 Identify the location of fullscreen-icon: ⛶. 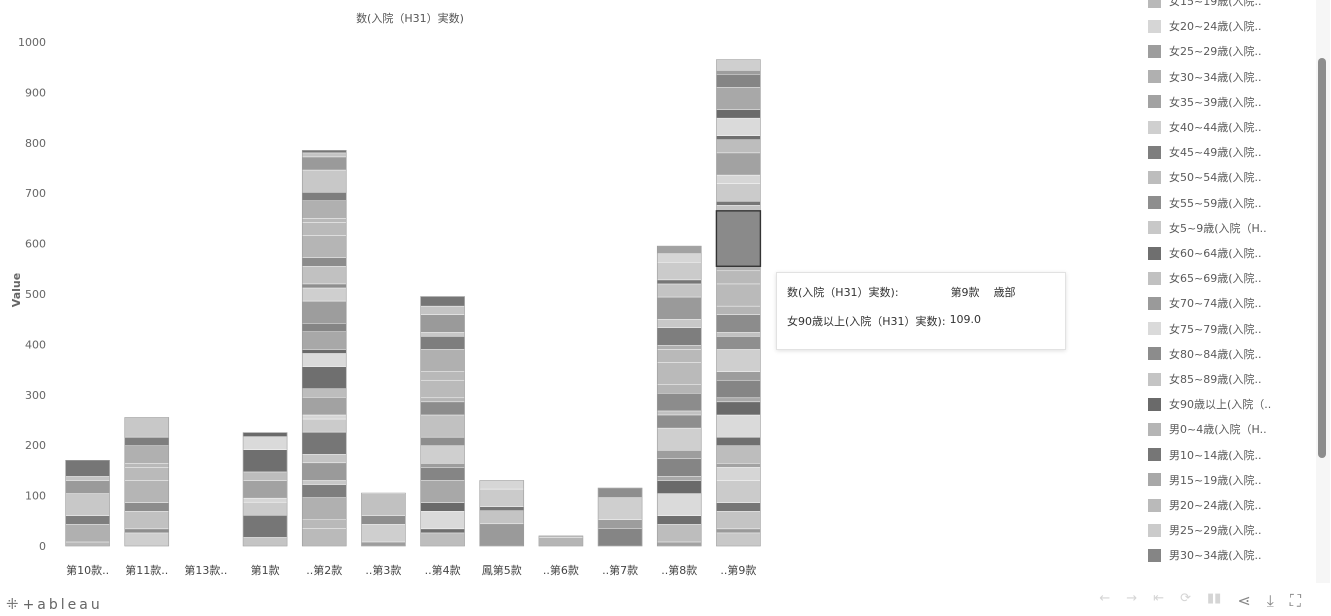
(1295, 600).